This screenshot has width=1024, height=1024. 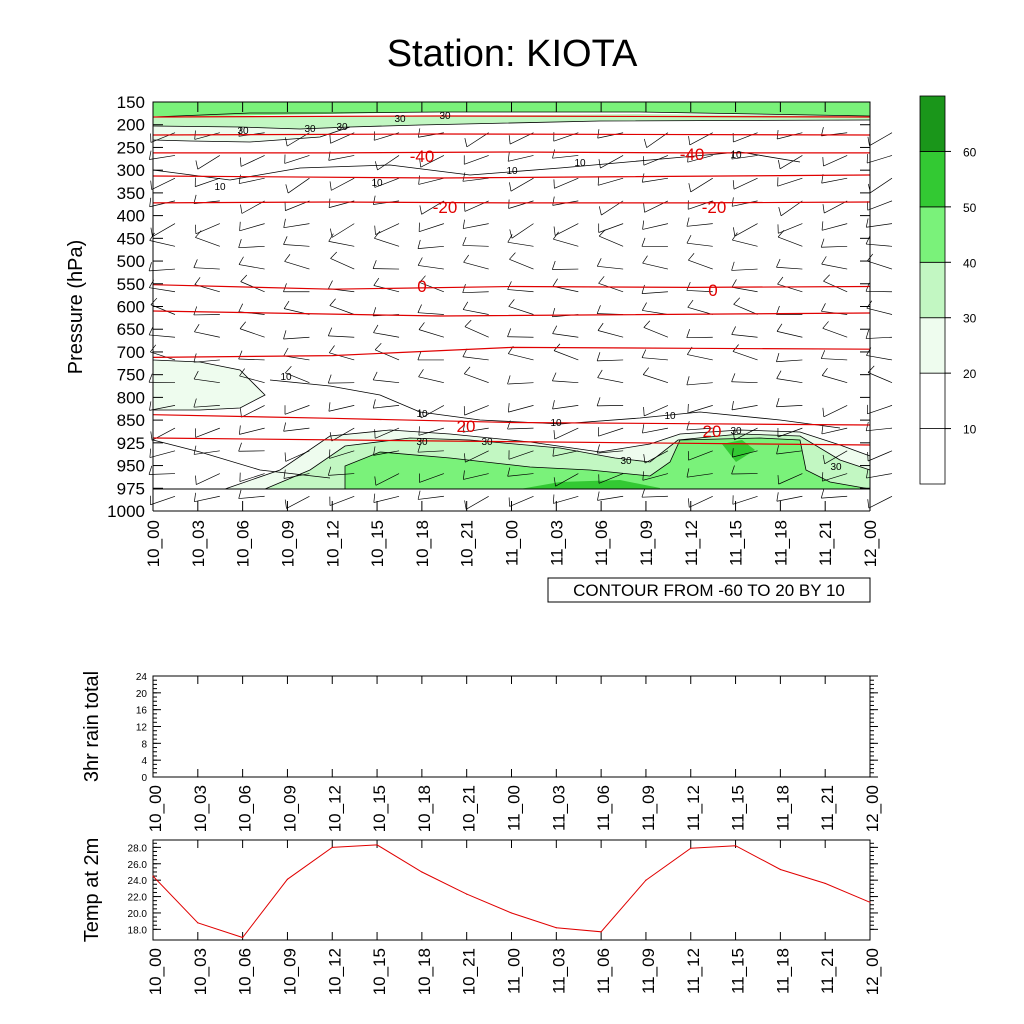 I want to click on humidity-contour-label: 10, so click(x=580, y=163).